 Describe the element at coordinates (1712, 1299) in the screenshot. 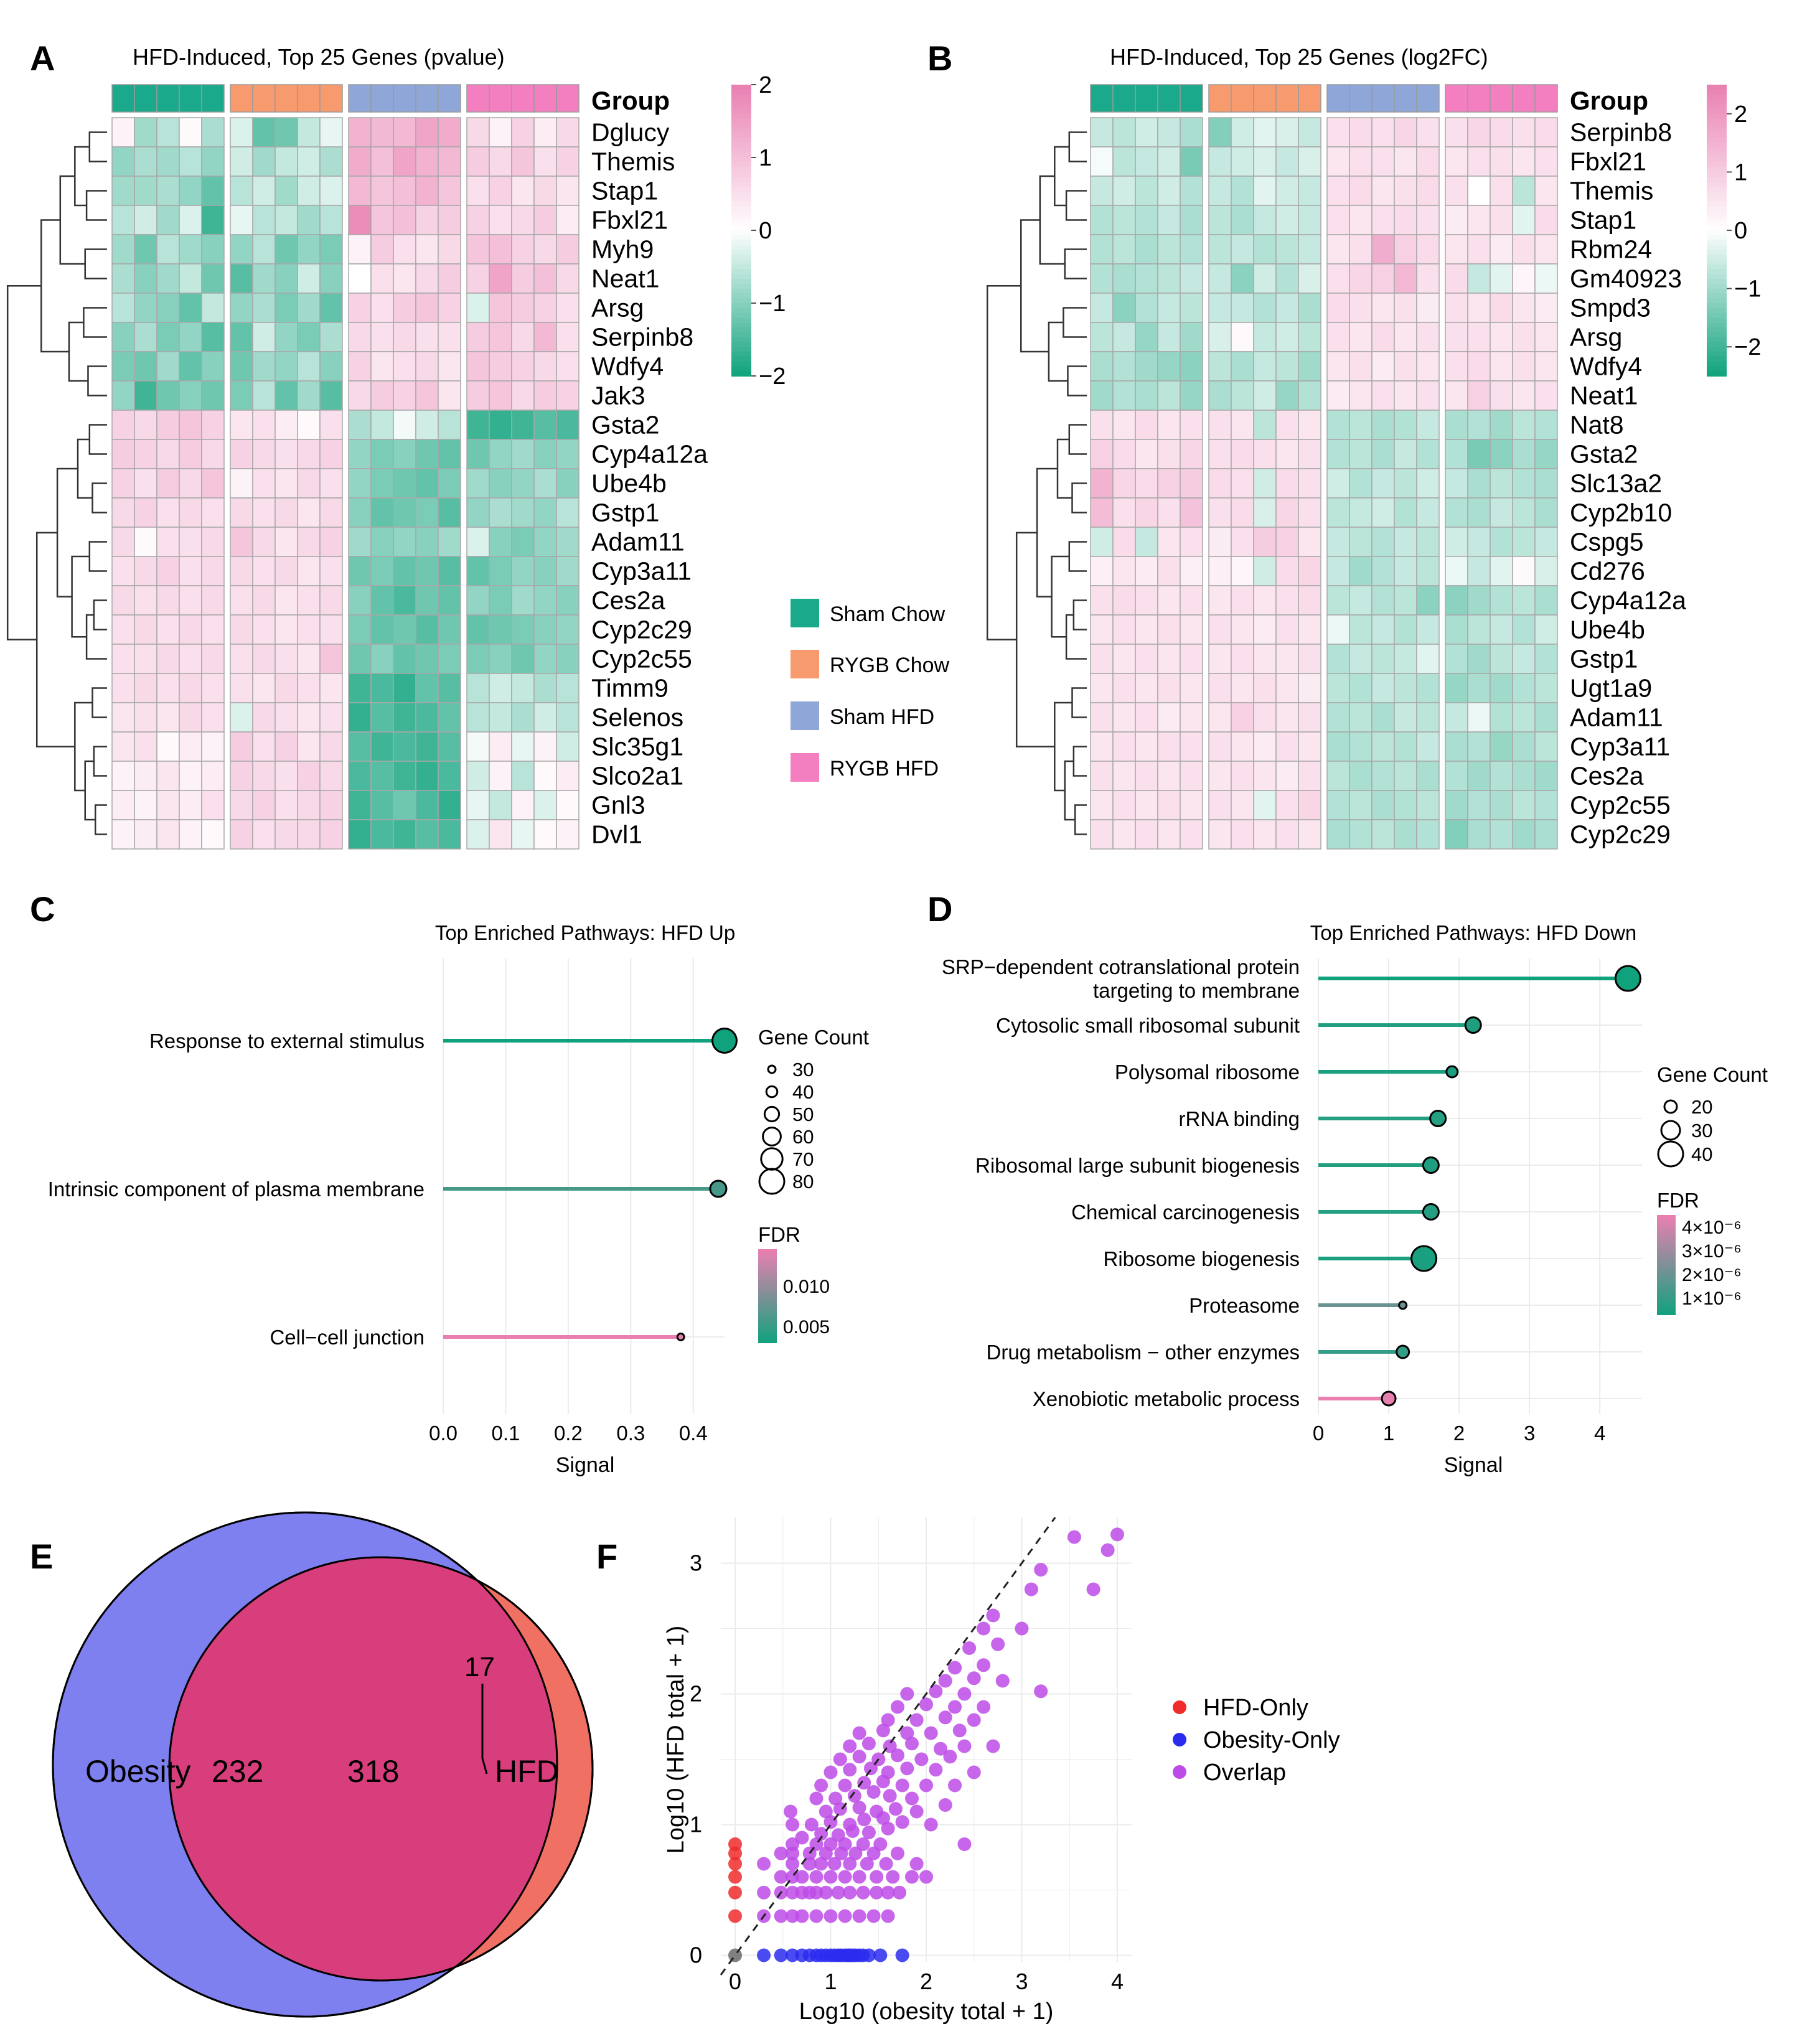

I see `fdr-legend-label: 1×10⁻⁶` at that location.